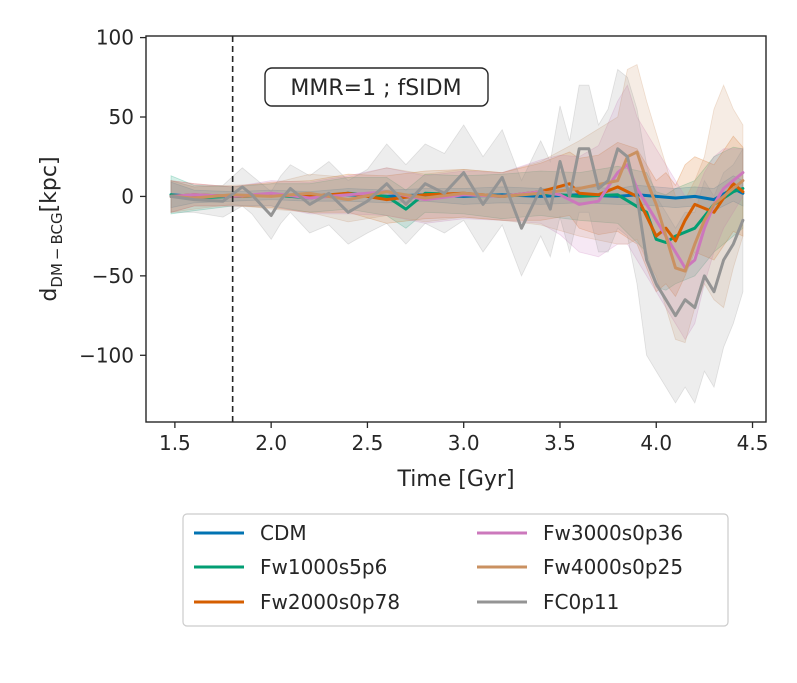  I want to click on annotation-text: MMR=1 ; fSIDM, so click(375, 88).